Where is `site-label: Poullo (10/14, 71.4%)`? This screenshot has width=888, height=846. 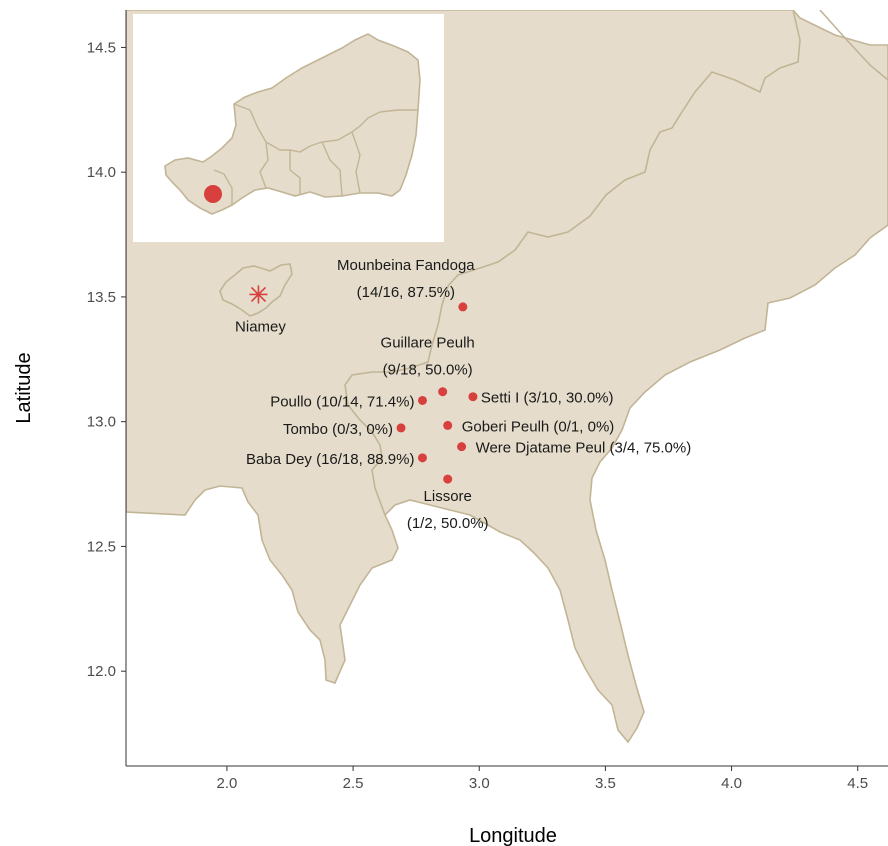 site-label: Poullo (10/14, 71.4%) is located at coordinates (342, 401).